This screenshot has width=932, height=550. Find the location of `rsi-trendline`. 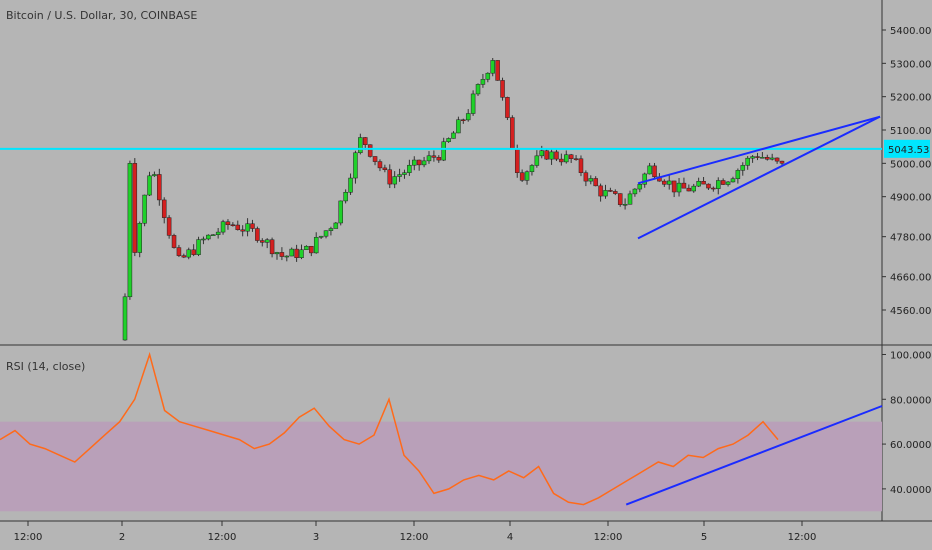

rsi-trendline is located at coordinates (754, 455).